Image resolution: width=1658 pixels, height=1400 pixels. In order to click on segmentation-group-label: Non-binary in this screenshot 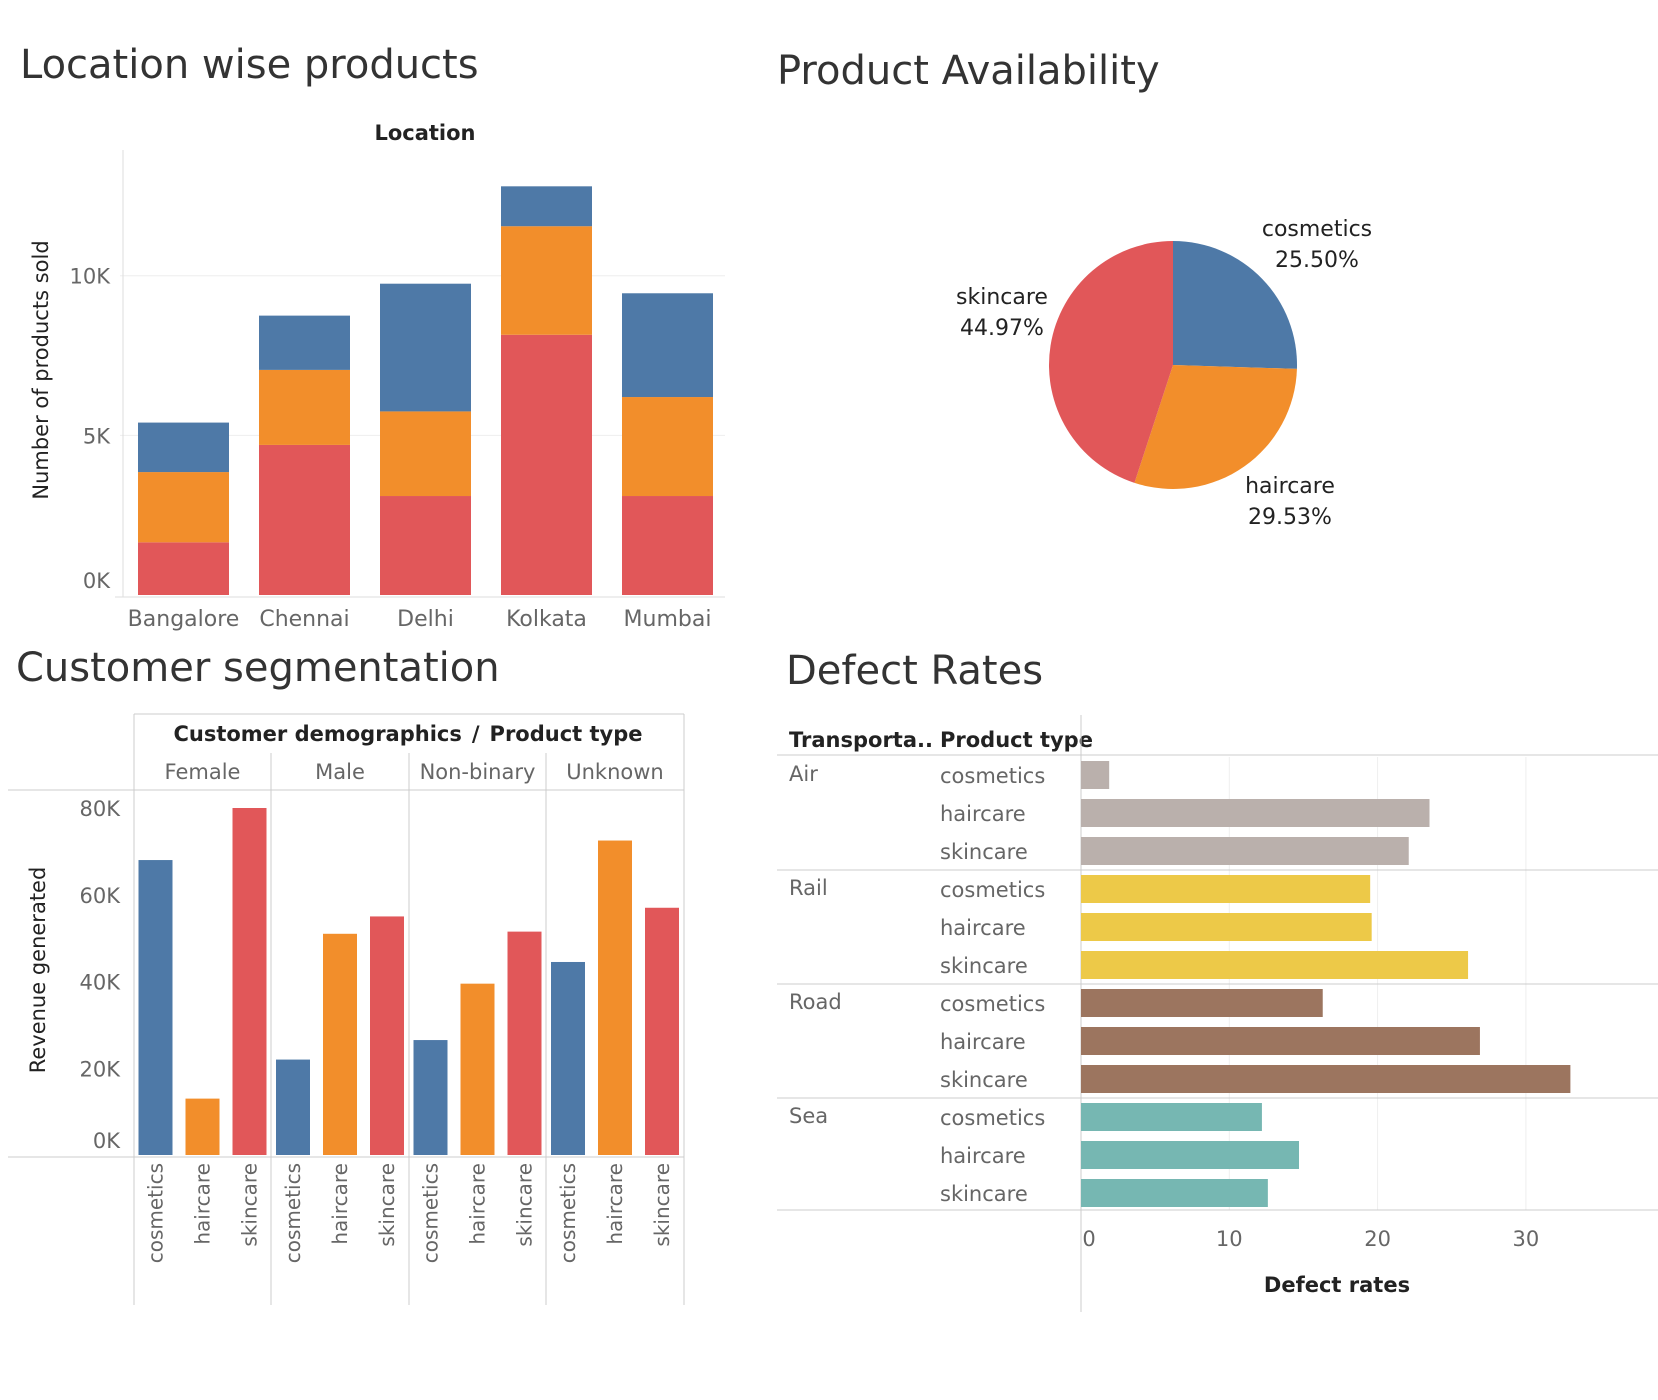, I will do `click(478, 772)`.